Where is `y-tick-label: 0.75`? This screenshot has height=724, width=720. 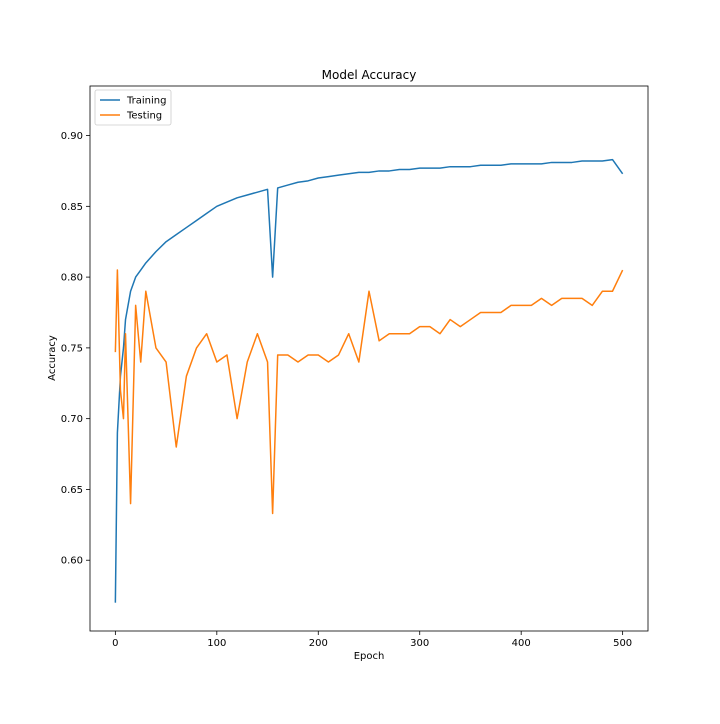
y-tick-label: 0.75 is located at coordinates (72, 348).